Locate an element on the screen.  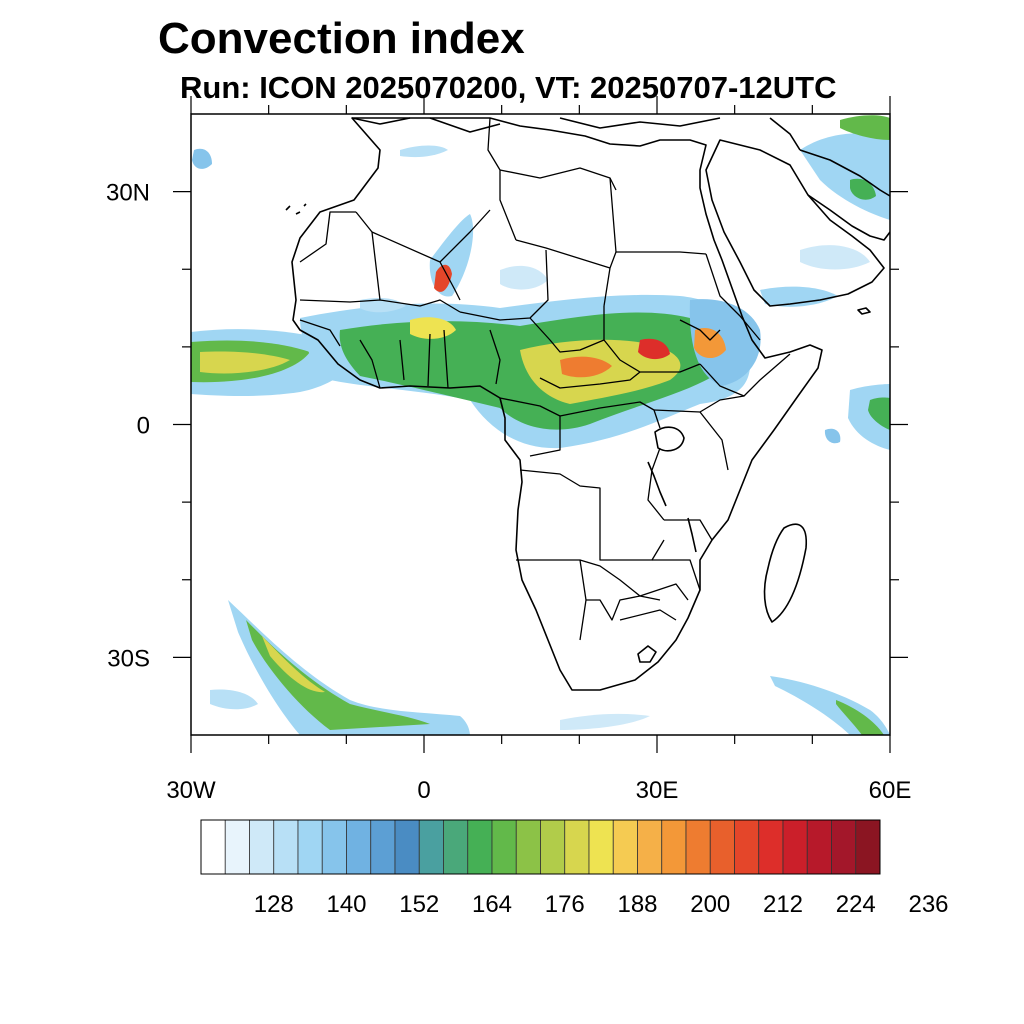
lon-tick-label: 30W is located at coordinates (191, 790).